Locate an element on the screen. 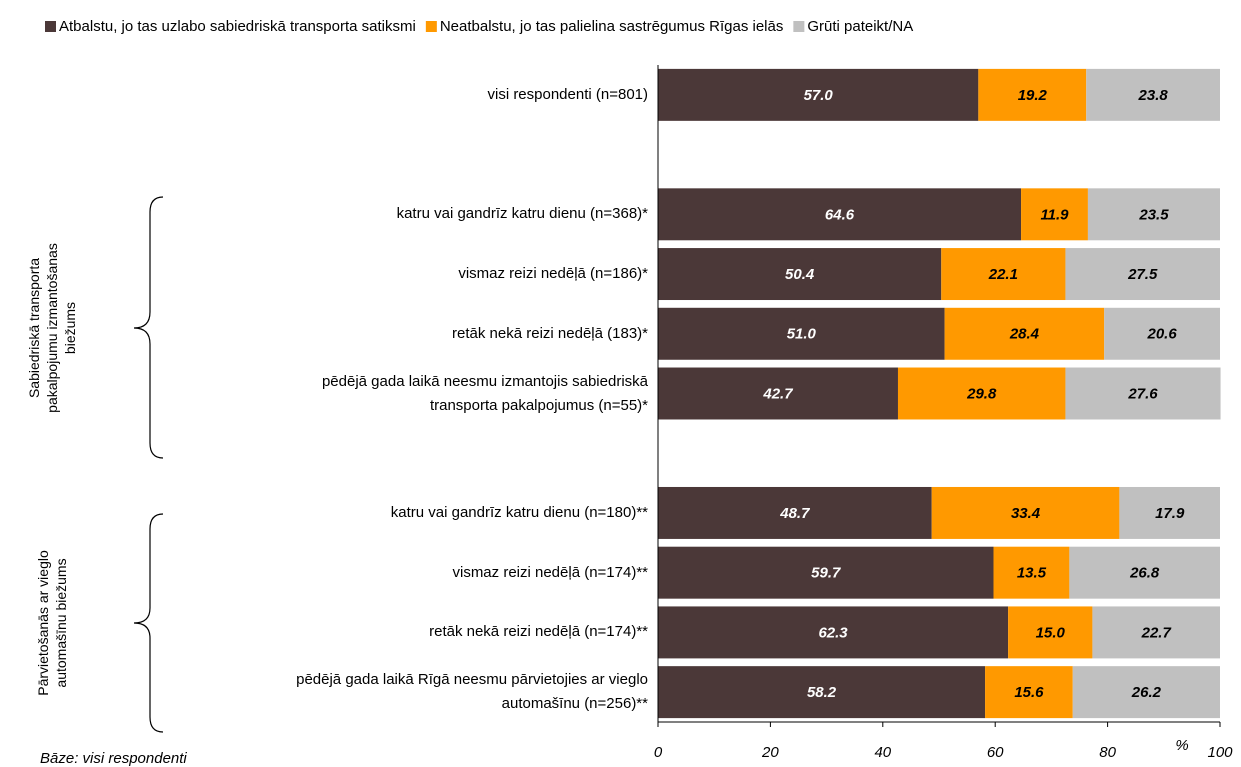 The image size is (1241, 767). value-label: 19.2 is located at coordinates (1033, 95).